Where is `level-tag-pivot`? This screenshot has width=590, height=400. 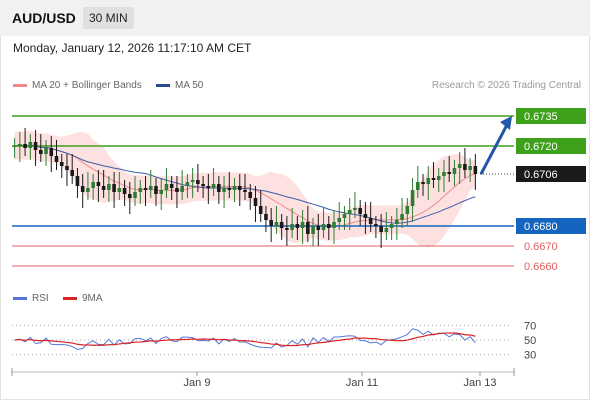
level-tag-pivot is located at coordinates (551, 226).